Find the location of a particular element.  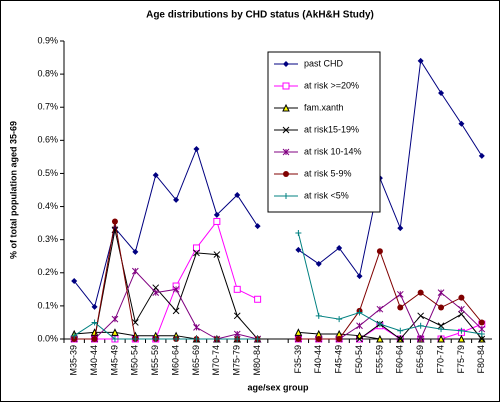

legend-label: at risk <5% is located at coordinates (326, 195).